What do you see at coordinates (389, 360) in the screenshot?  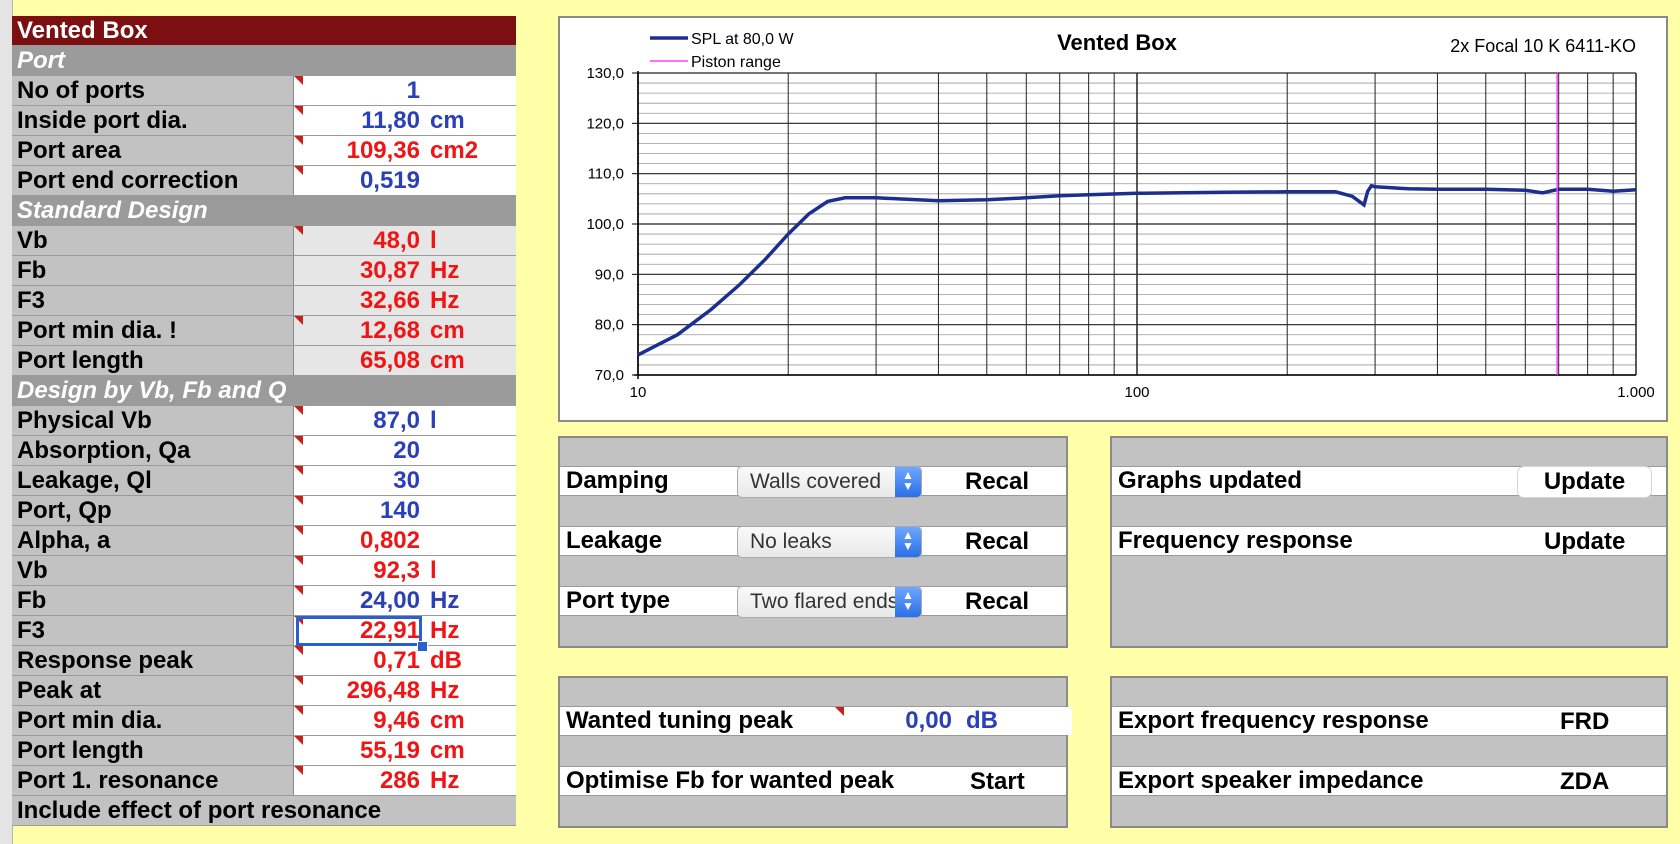 I see `row-value: 65,08` at bounding box center [389, 360].